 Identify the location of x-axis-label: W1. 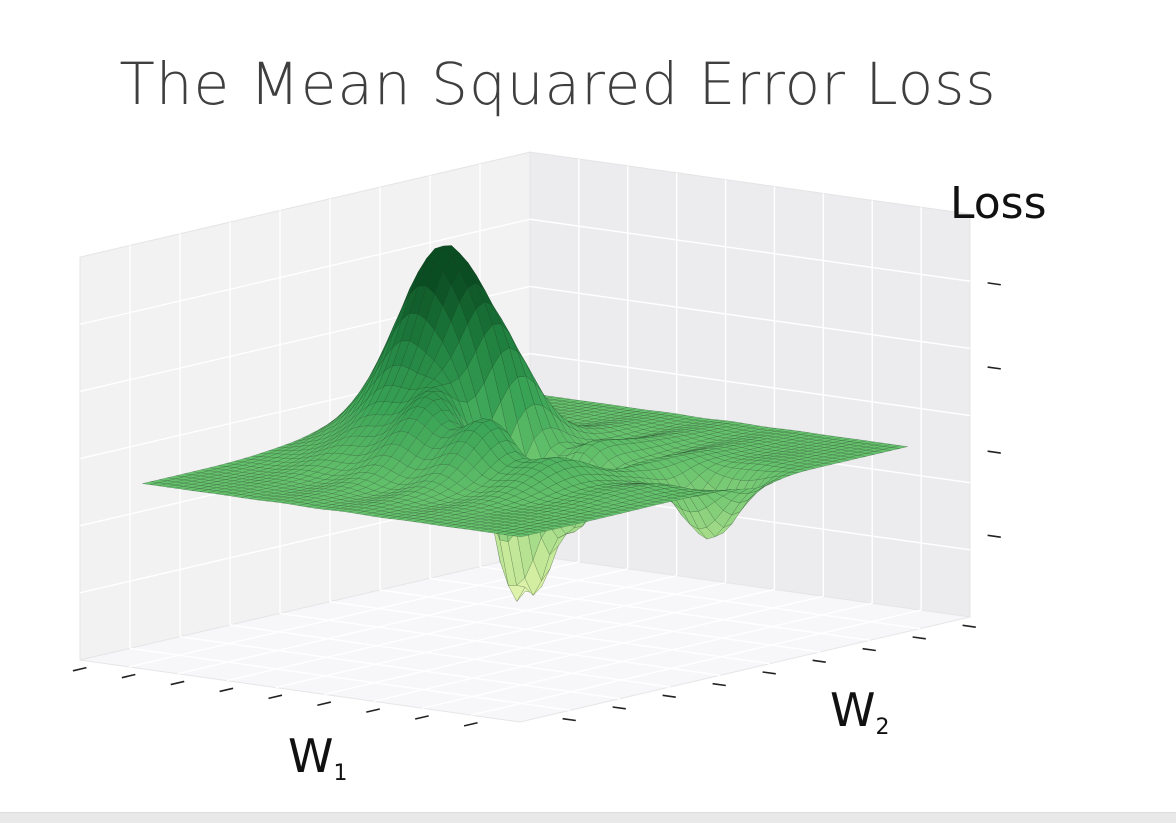
(317, 757).